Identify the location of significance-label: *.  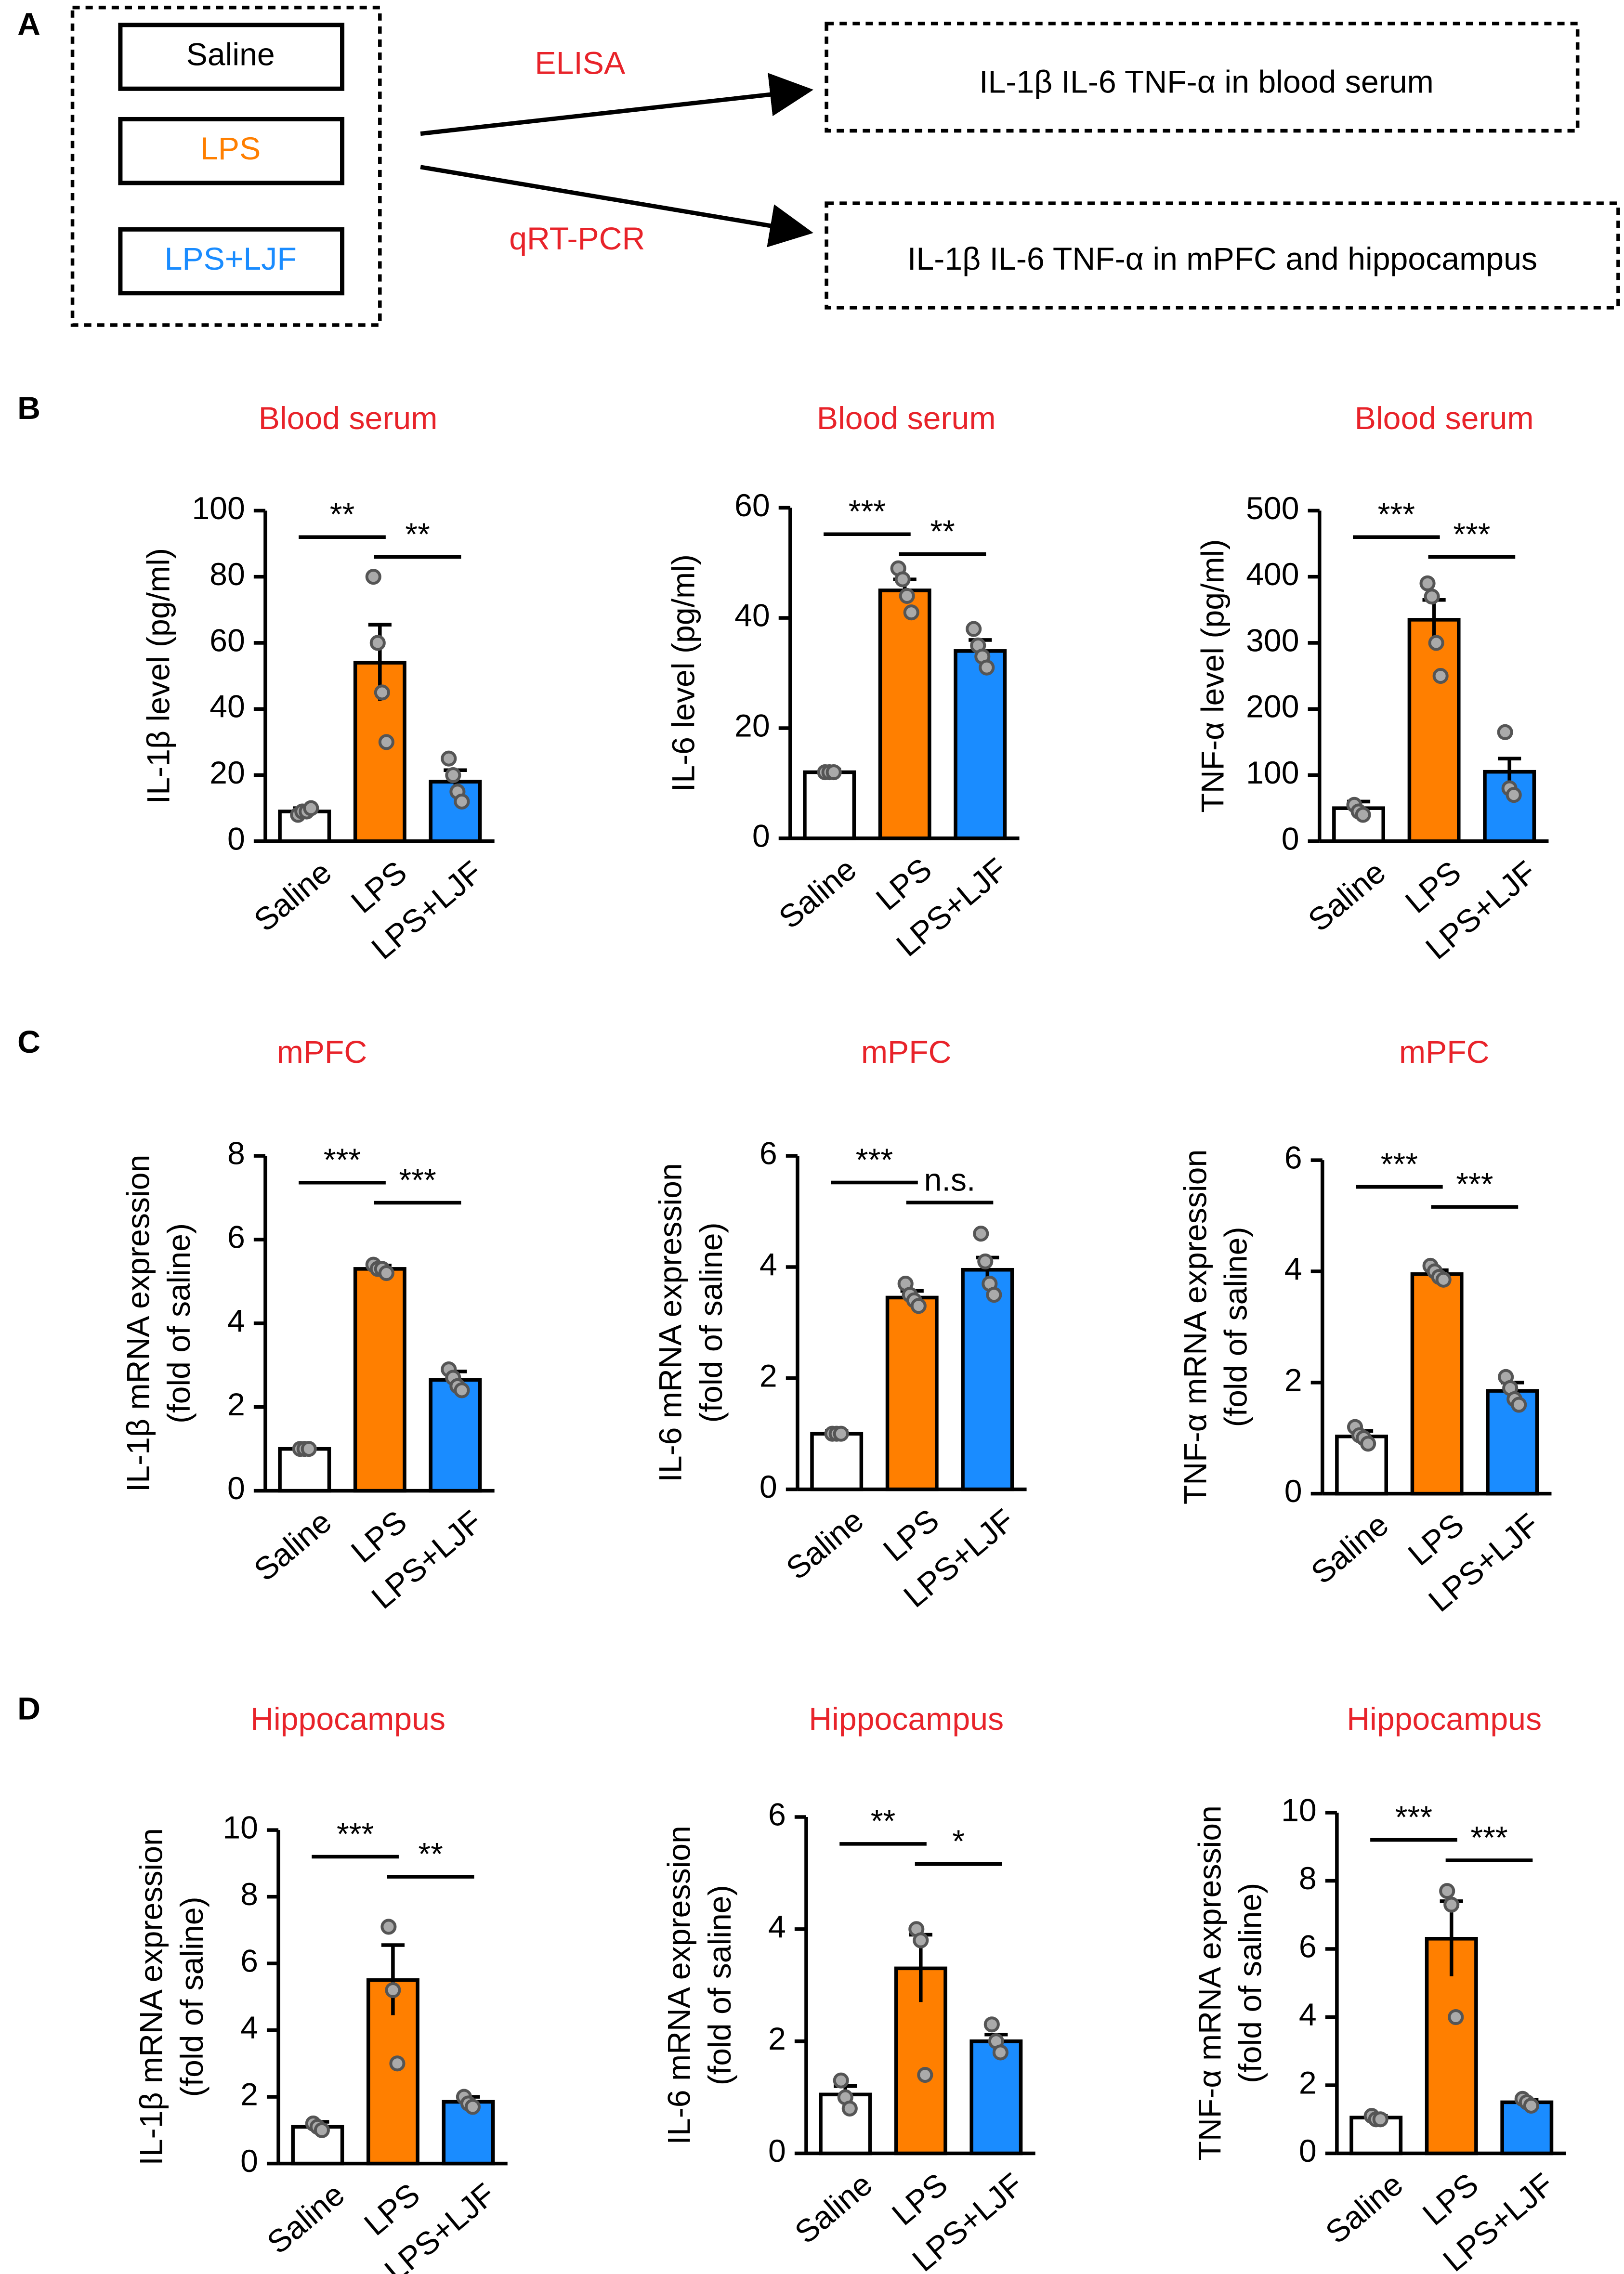
(958, 1841).